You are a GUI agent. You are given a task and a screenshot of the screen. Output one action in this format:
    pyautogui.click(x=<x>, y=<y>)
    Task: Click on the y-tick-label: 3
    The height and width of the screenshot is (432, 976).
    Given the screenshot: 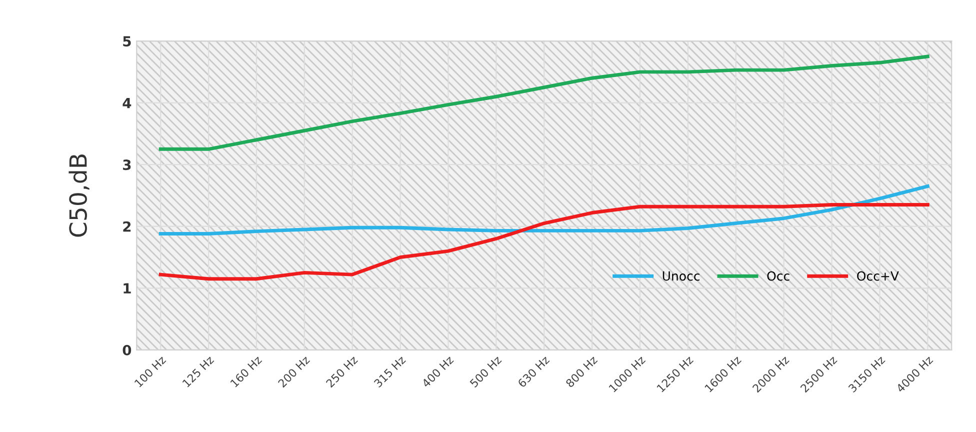 What is the action you would take?
    pyautogui.click(x=127, y=165)
    